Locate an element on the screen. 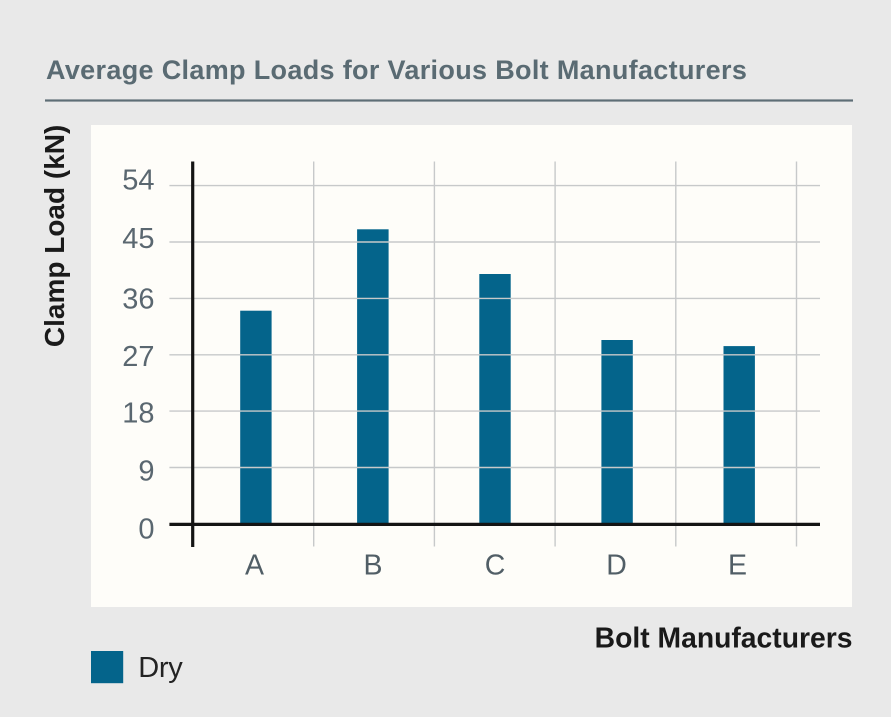 The image size is (891, 717). svg-text: 54 is located at coordinates (138, 181).